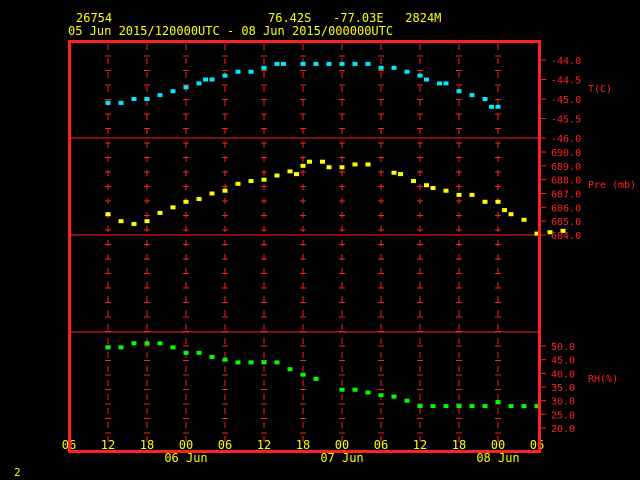 Image resolution: width=640 pixels, height=480 pixels. Describe the element at coordinates (563, 361) in the screenshot. I see `y-tick-label: 45.0` at that location.